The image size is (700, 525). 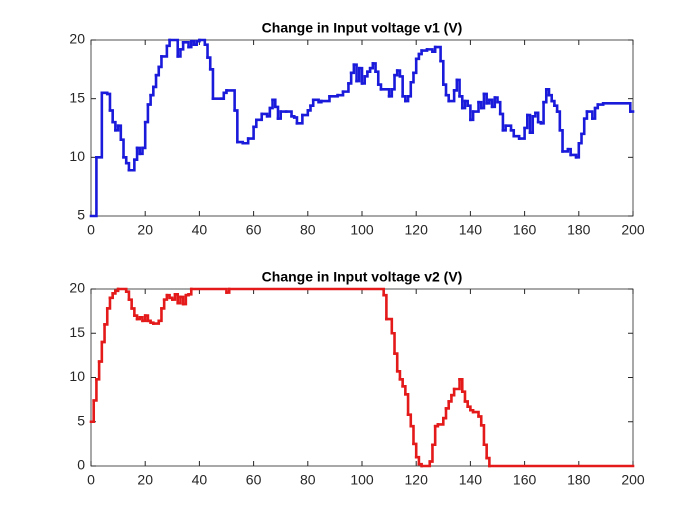 What do you see at coordinates (579, 480) in the screenshot?
I see `x-tick-label: 180` at bounding box center [579, 480].